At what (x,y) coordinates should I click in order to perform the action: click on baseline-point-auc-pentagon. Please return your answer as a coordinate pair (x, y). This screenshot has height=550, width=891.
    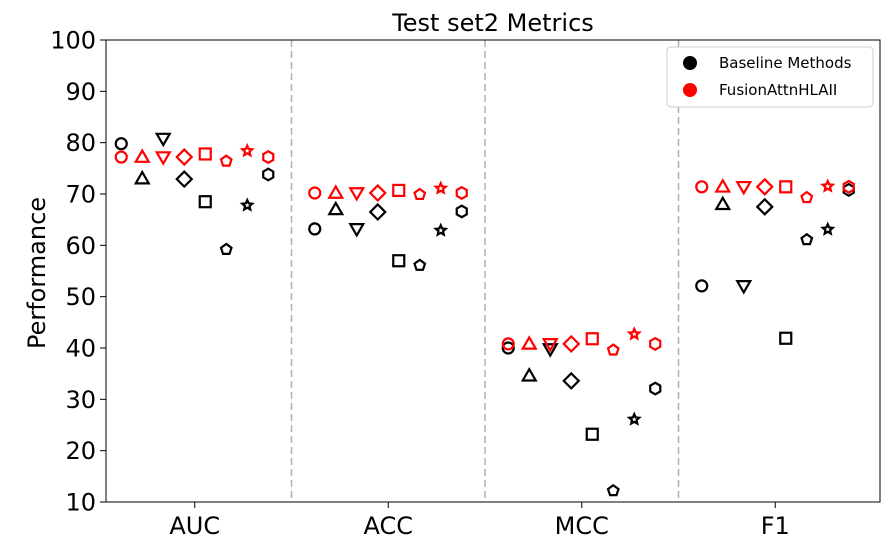
    Looking at the image, I should click on (226, 248).